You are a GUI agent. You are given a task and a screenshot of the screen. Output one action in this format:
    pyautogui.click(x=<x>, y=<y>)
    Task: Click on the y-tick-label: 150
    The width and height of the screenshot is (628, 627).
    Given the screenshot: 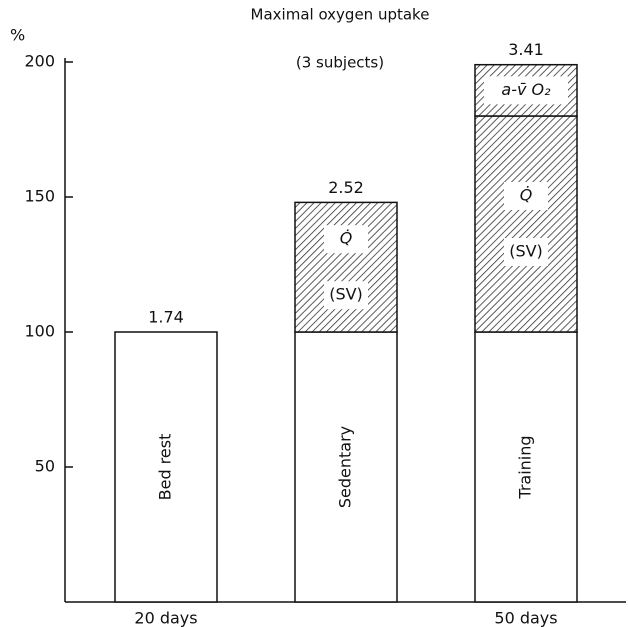 What is the action you would take?
    pyautogui.click(x=39, y=196)
    